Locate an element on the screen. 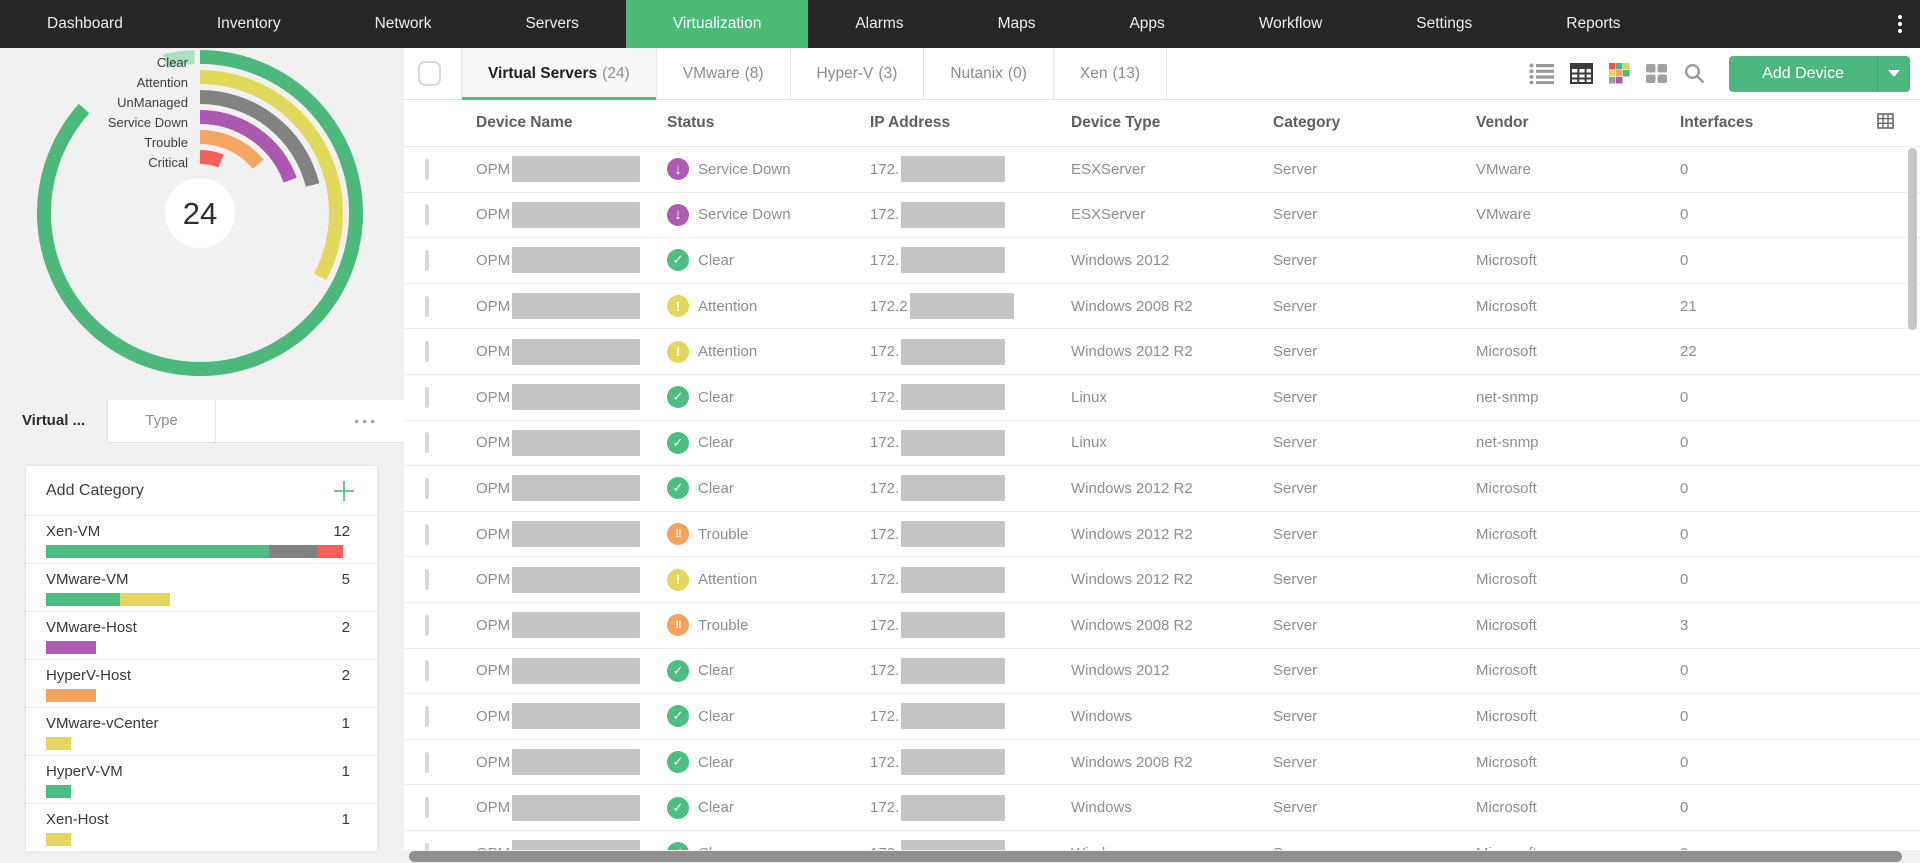  device-tab-xen: Xen (13) is located at coordinates (1110, 73).